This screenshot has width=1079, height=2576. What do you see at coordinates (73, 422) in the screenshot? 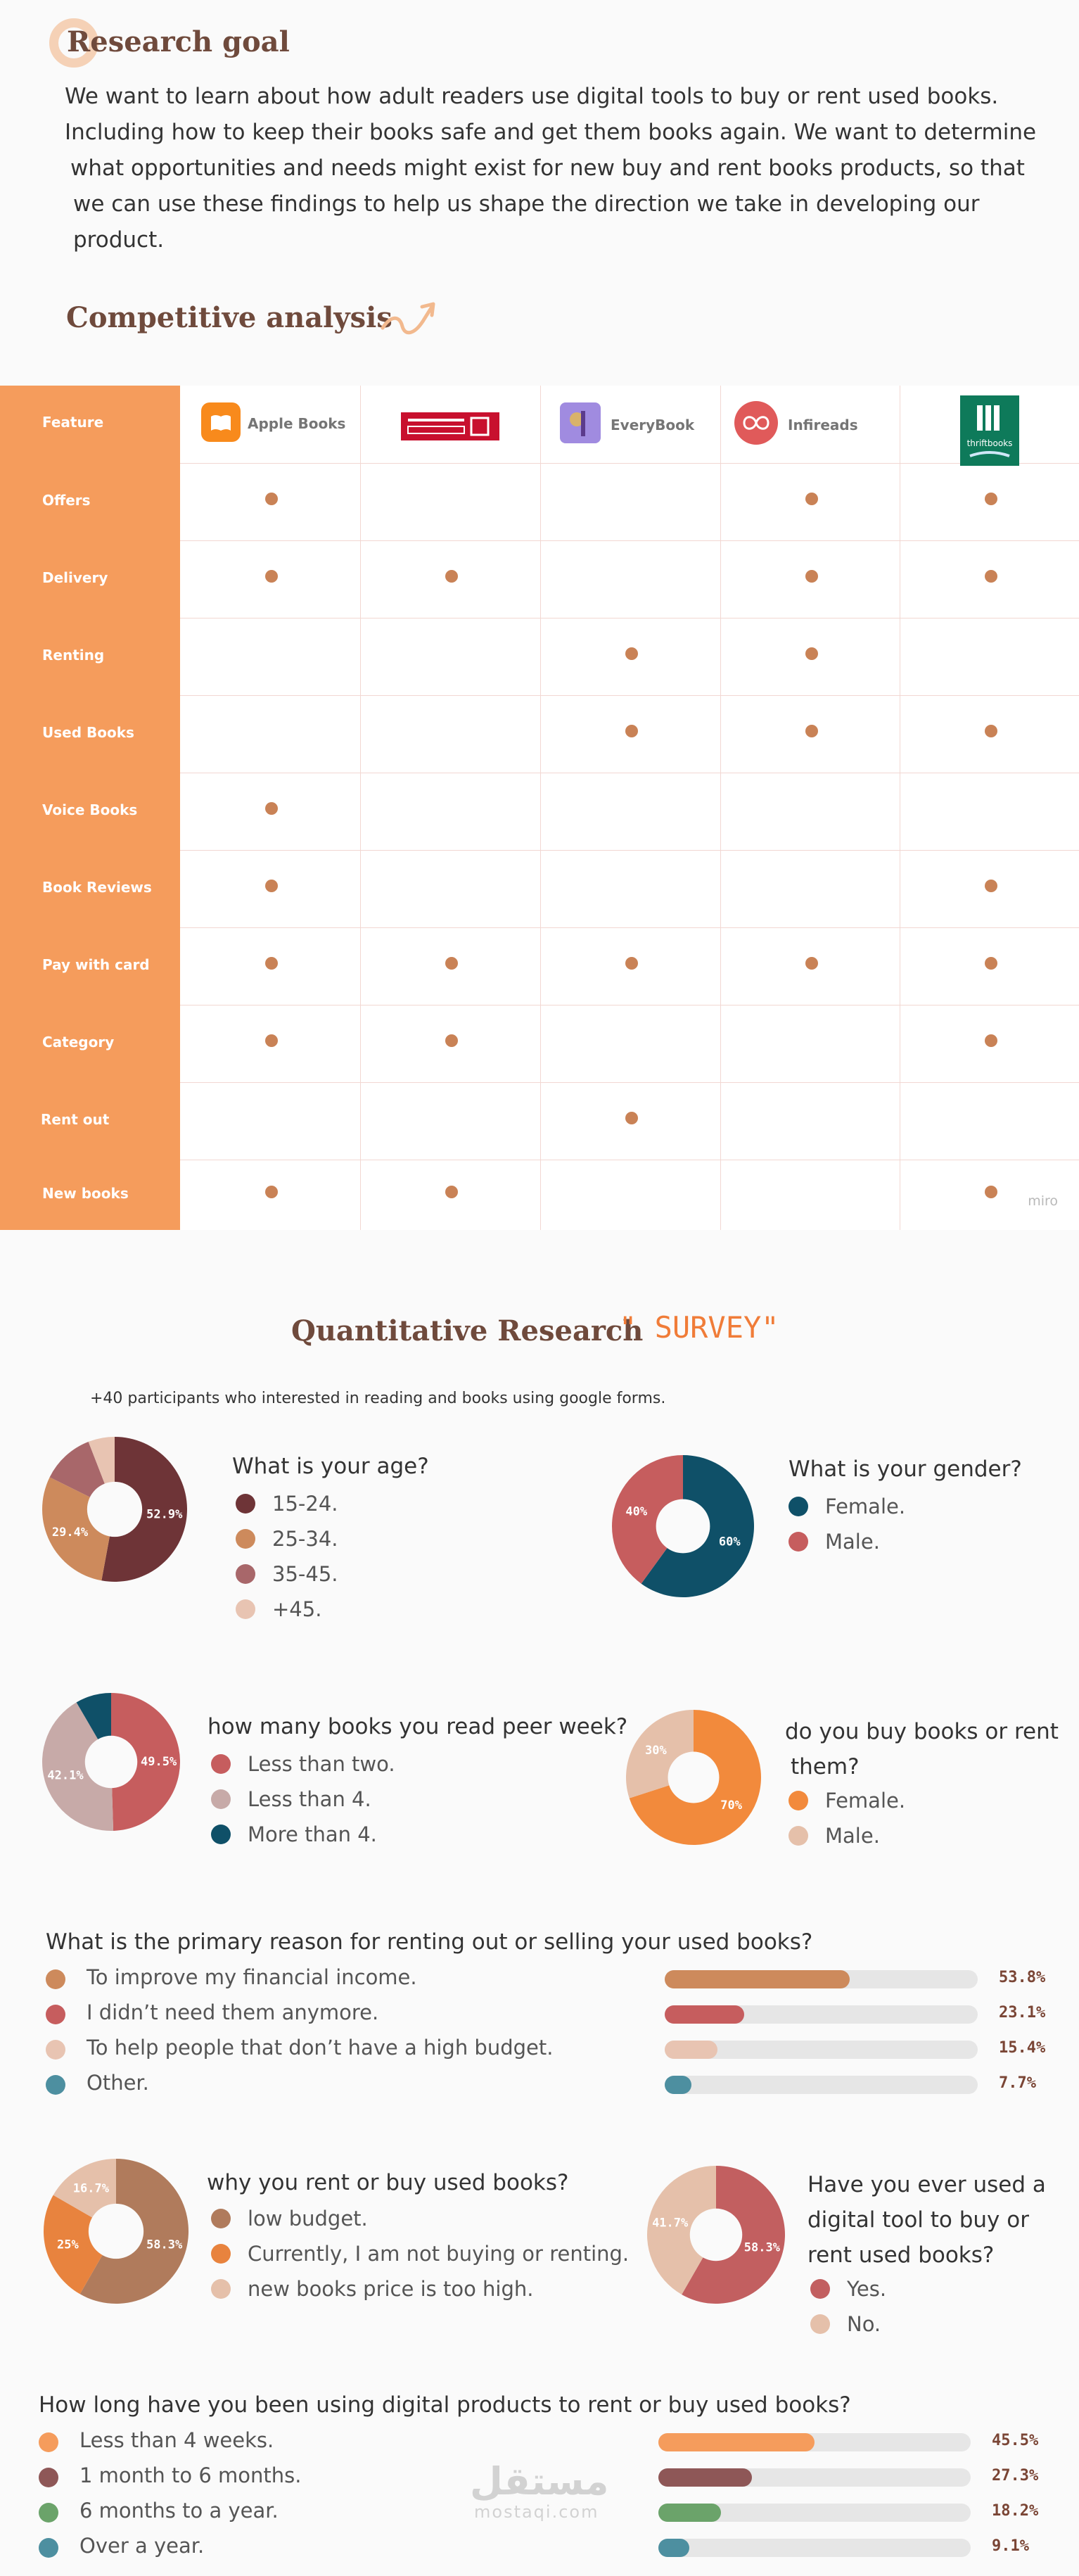
I see `feature-header: Feature` at bounding box center [73, 422].